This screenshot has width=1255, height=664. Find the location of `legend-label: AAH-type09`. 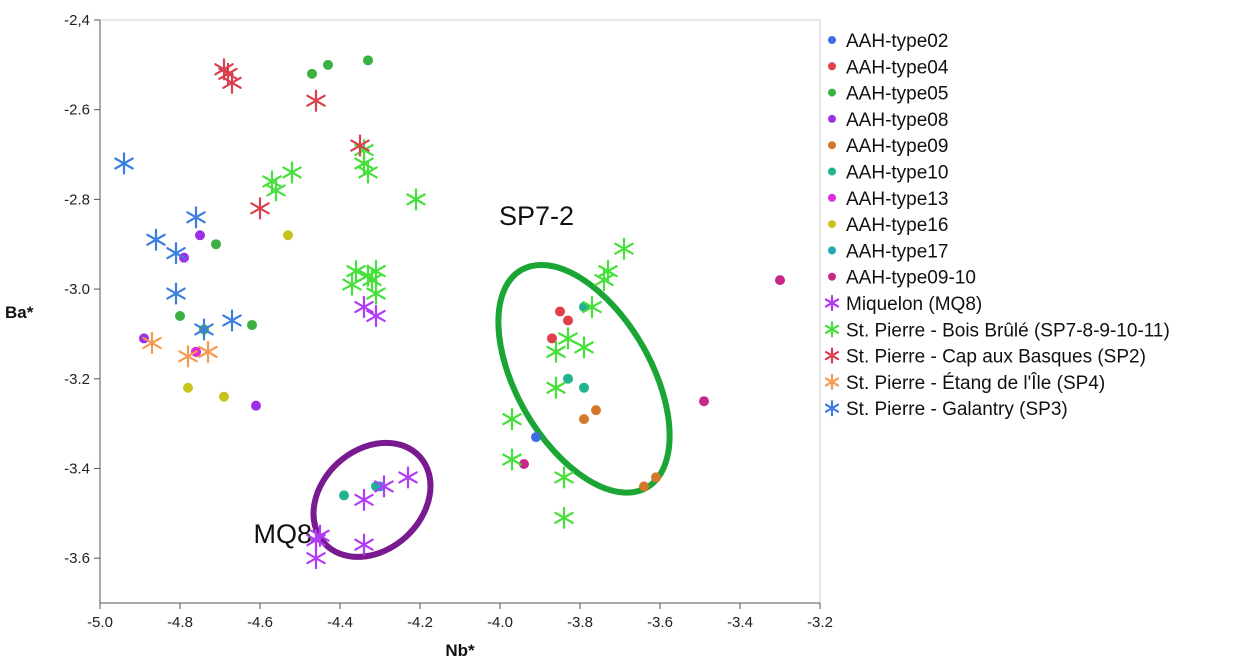

legend-label: AAH-type09 is located at coordinates (897, 146).